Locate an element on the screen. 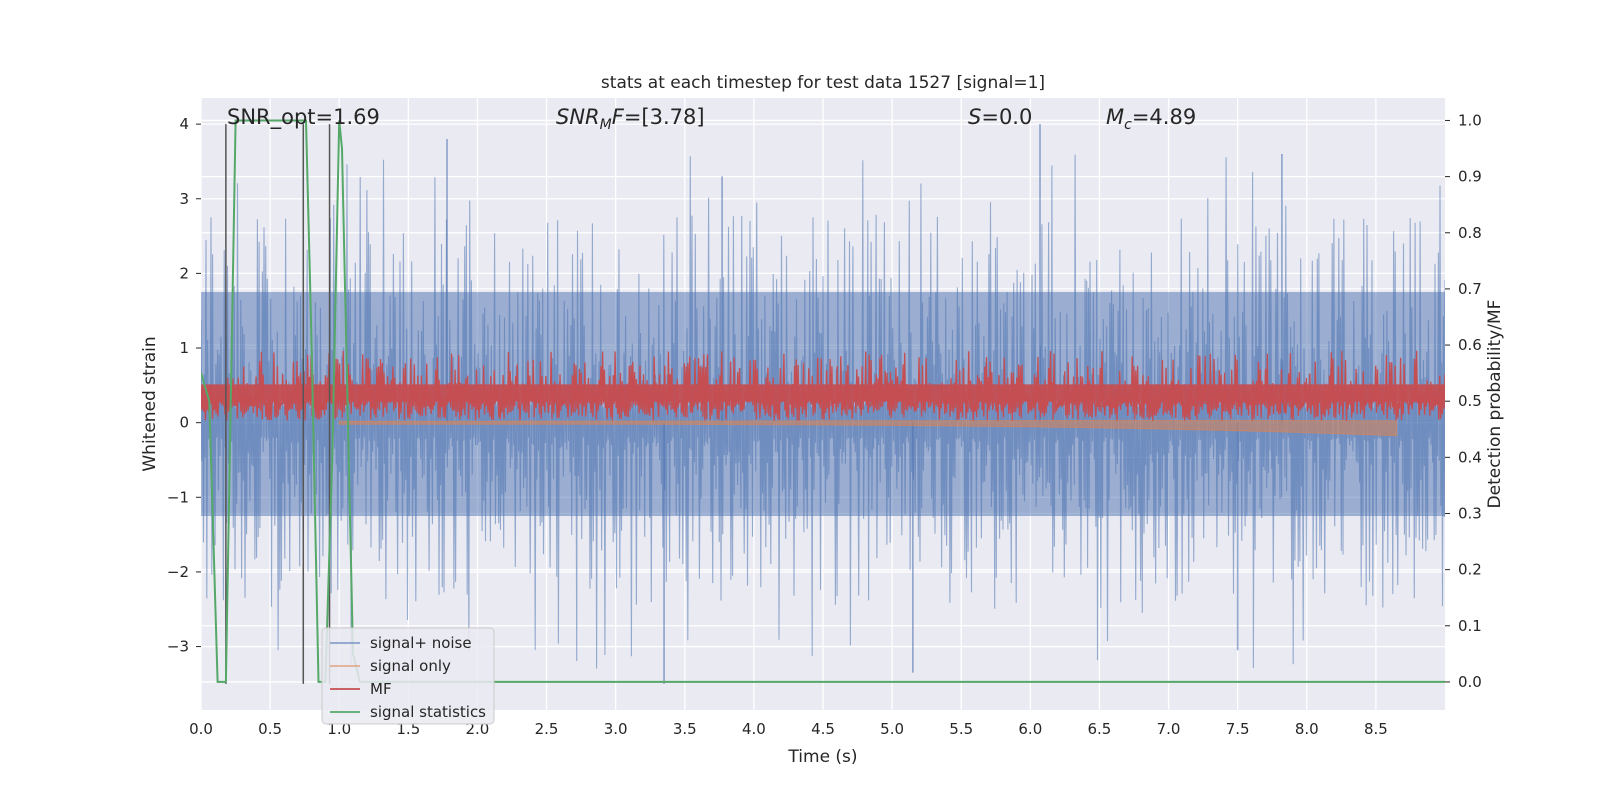 The width and height of the screenshot is (1600, 800). legend-label: signal only is located at coordinates (410, 666).